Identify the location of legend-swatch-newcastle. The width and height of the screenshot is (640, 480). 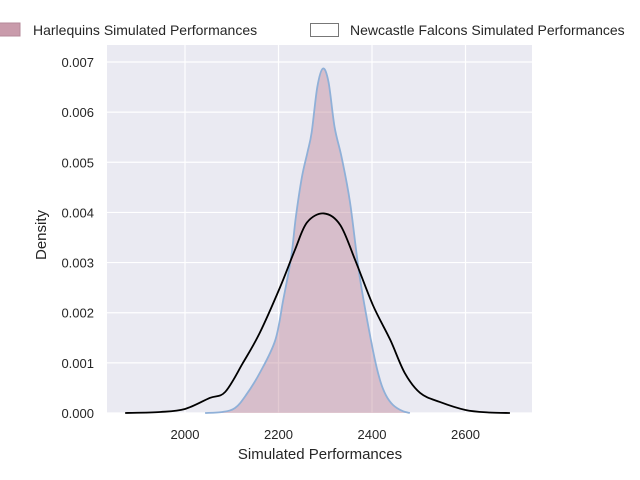
(324, 30).